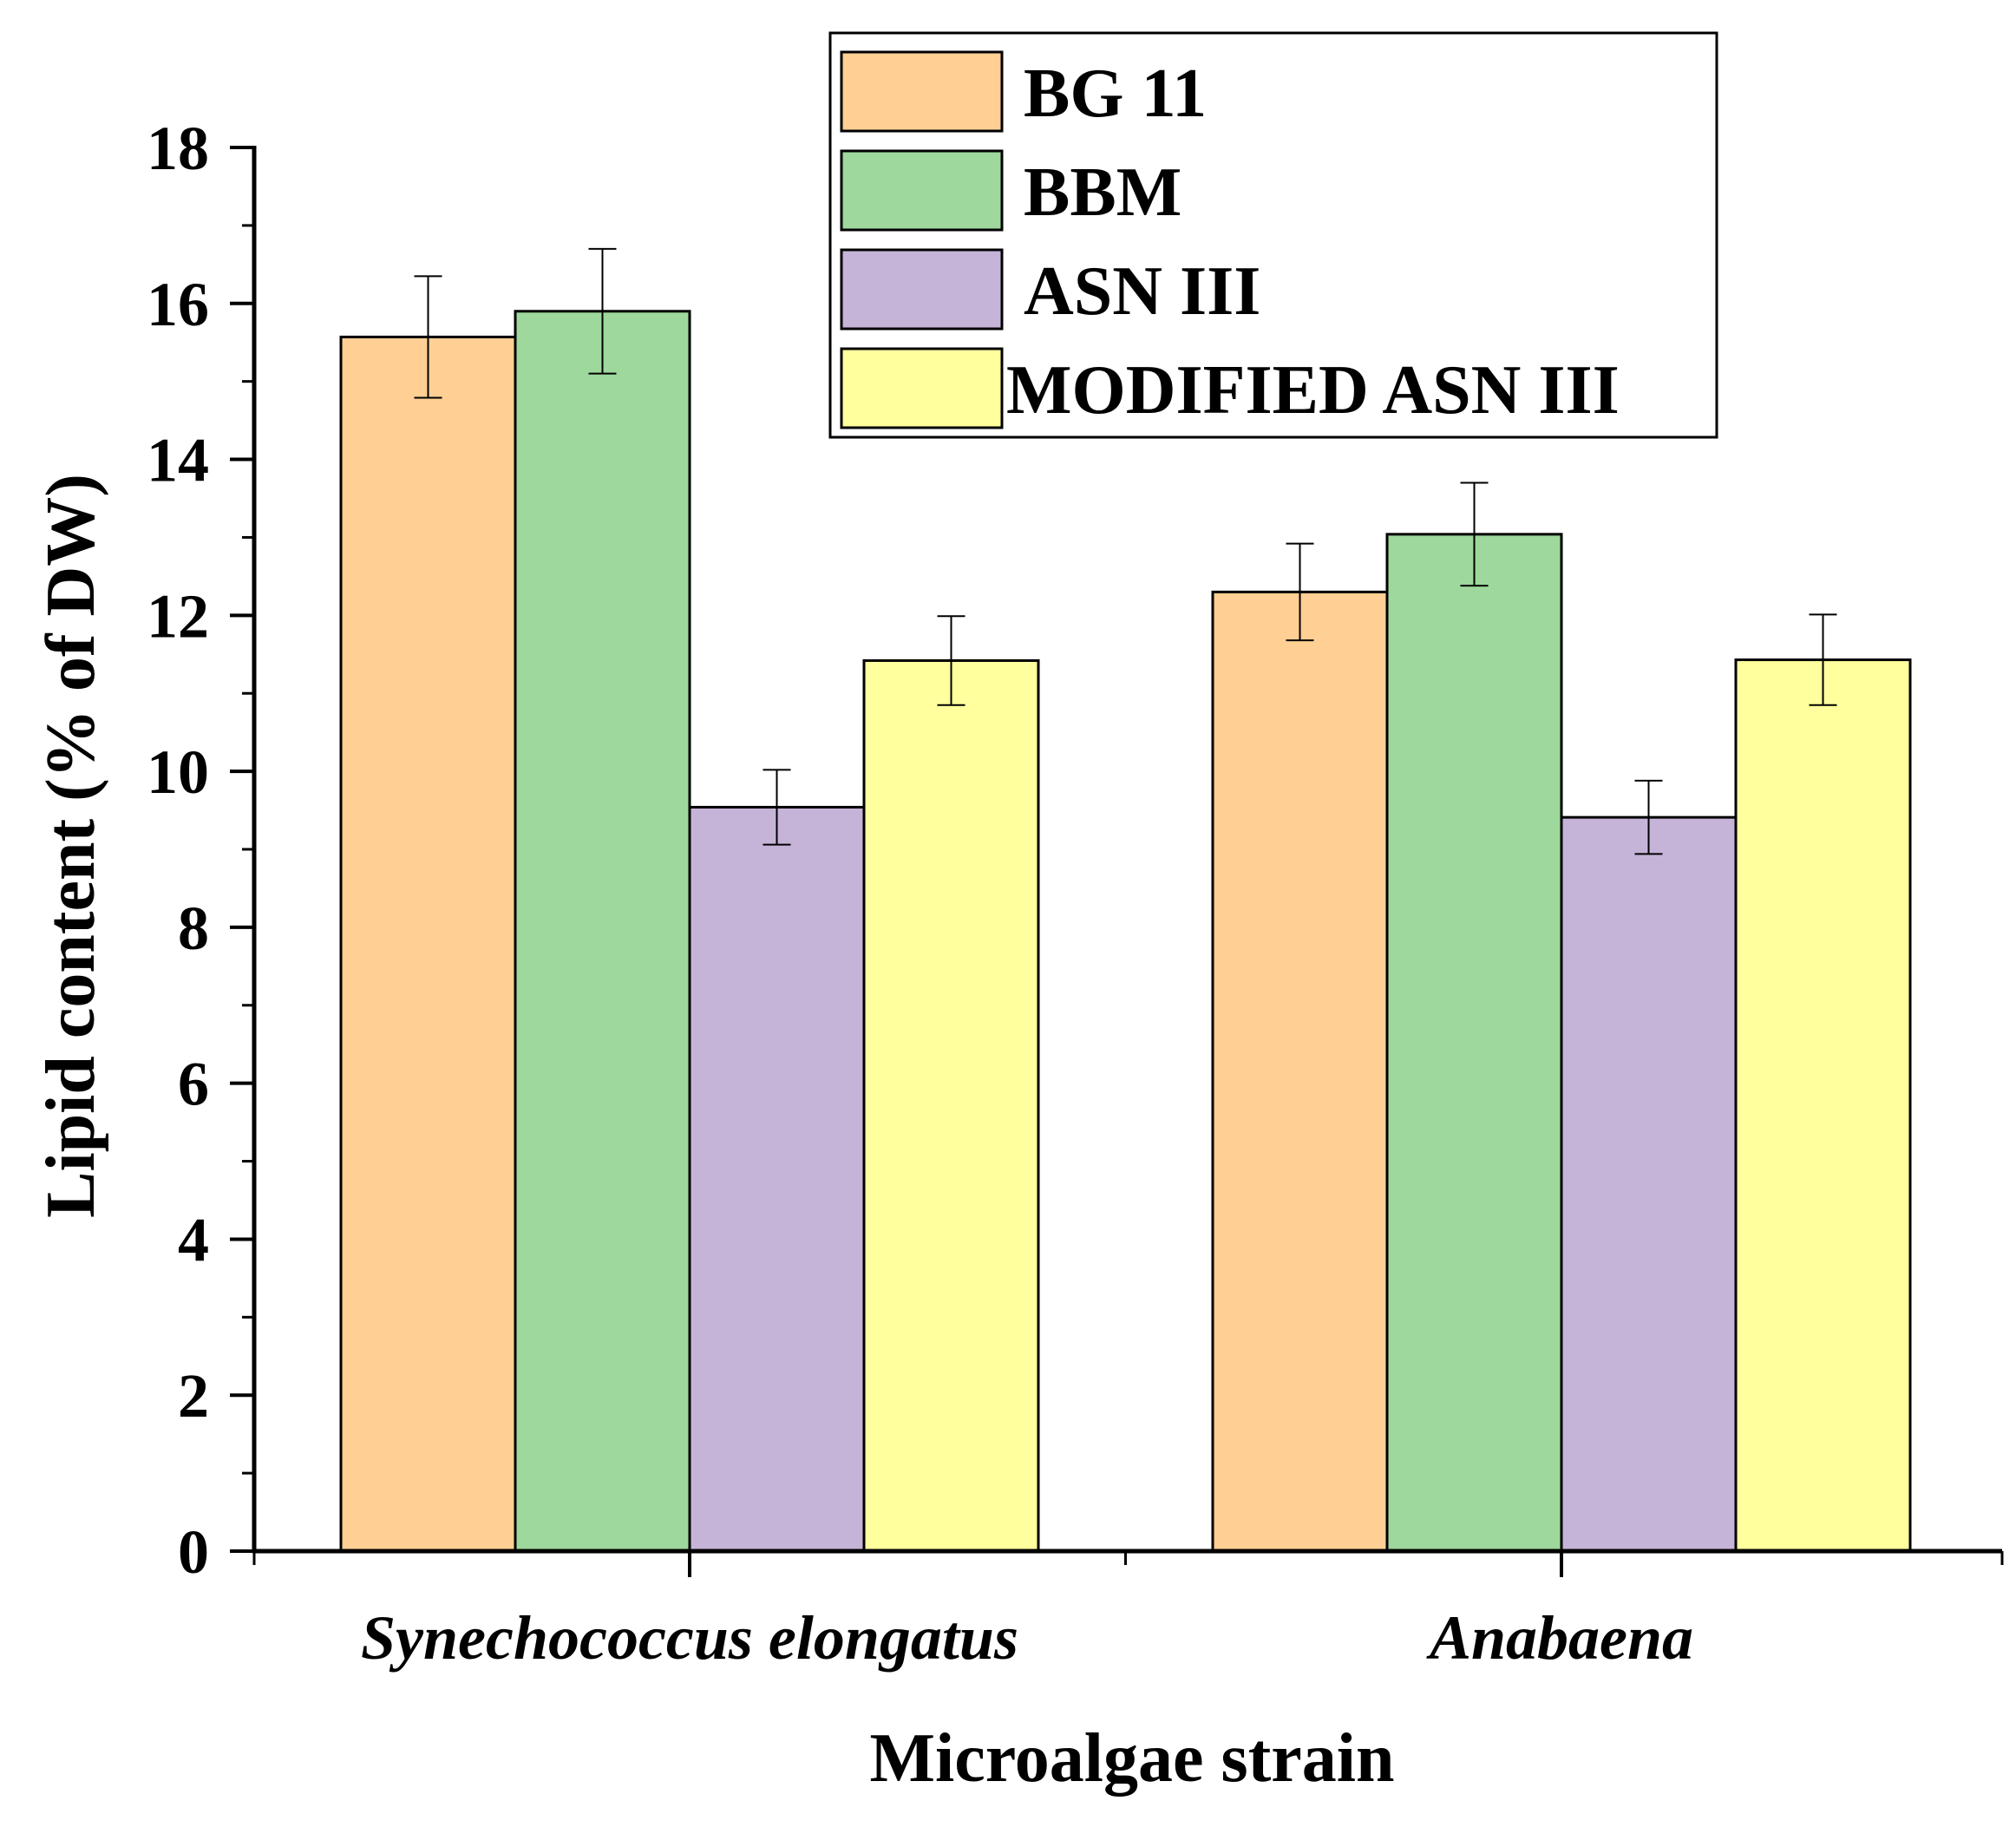  I want to click on x-category-label: Anabaena, so click(1559, 1638).